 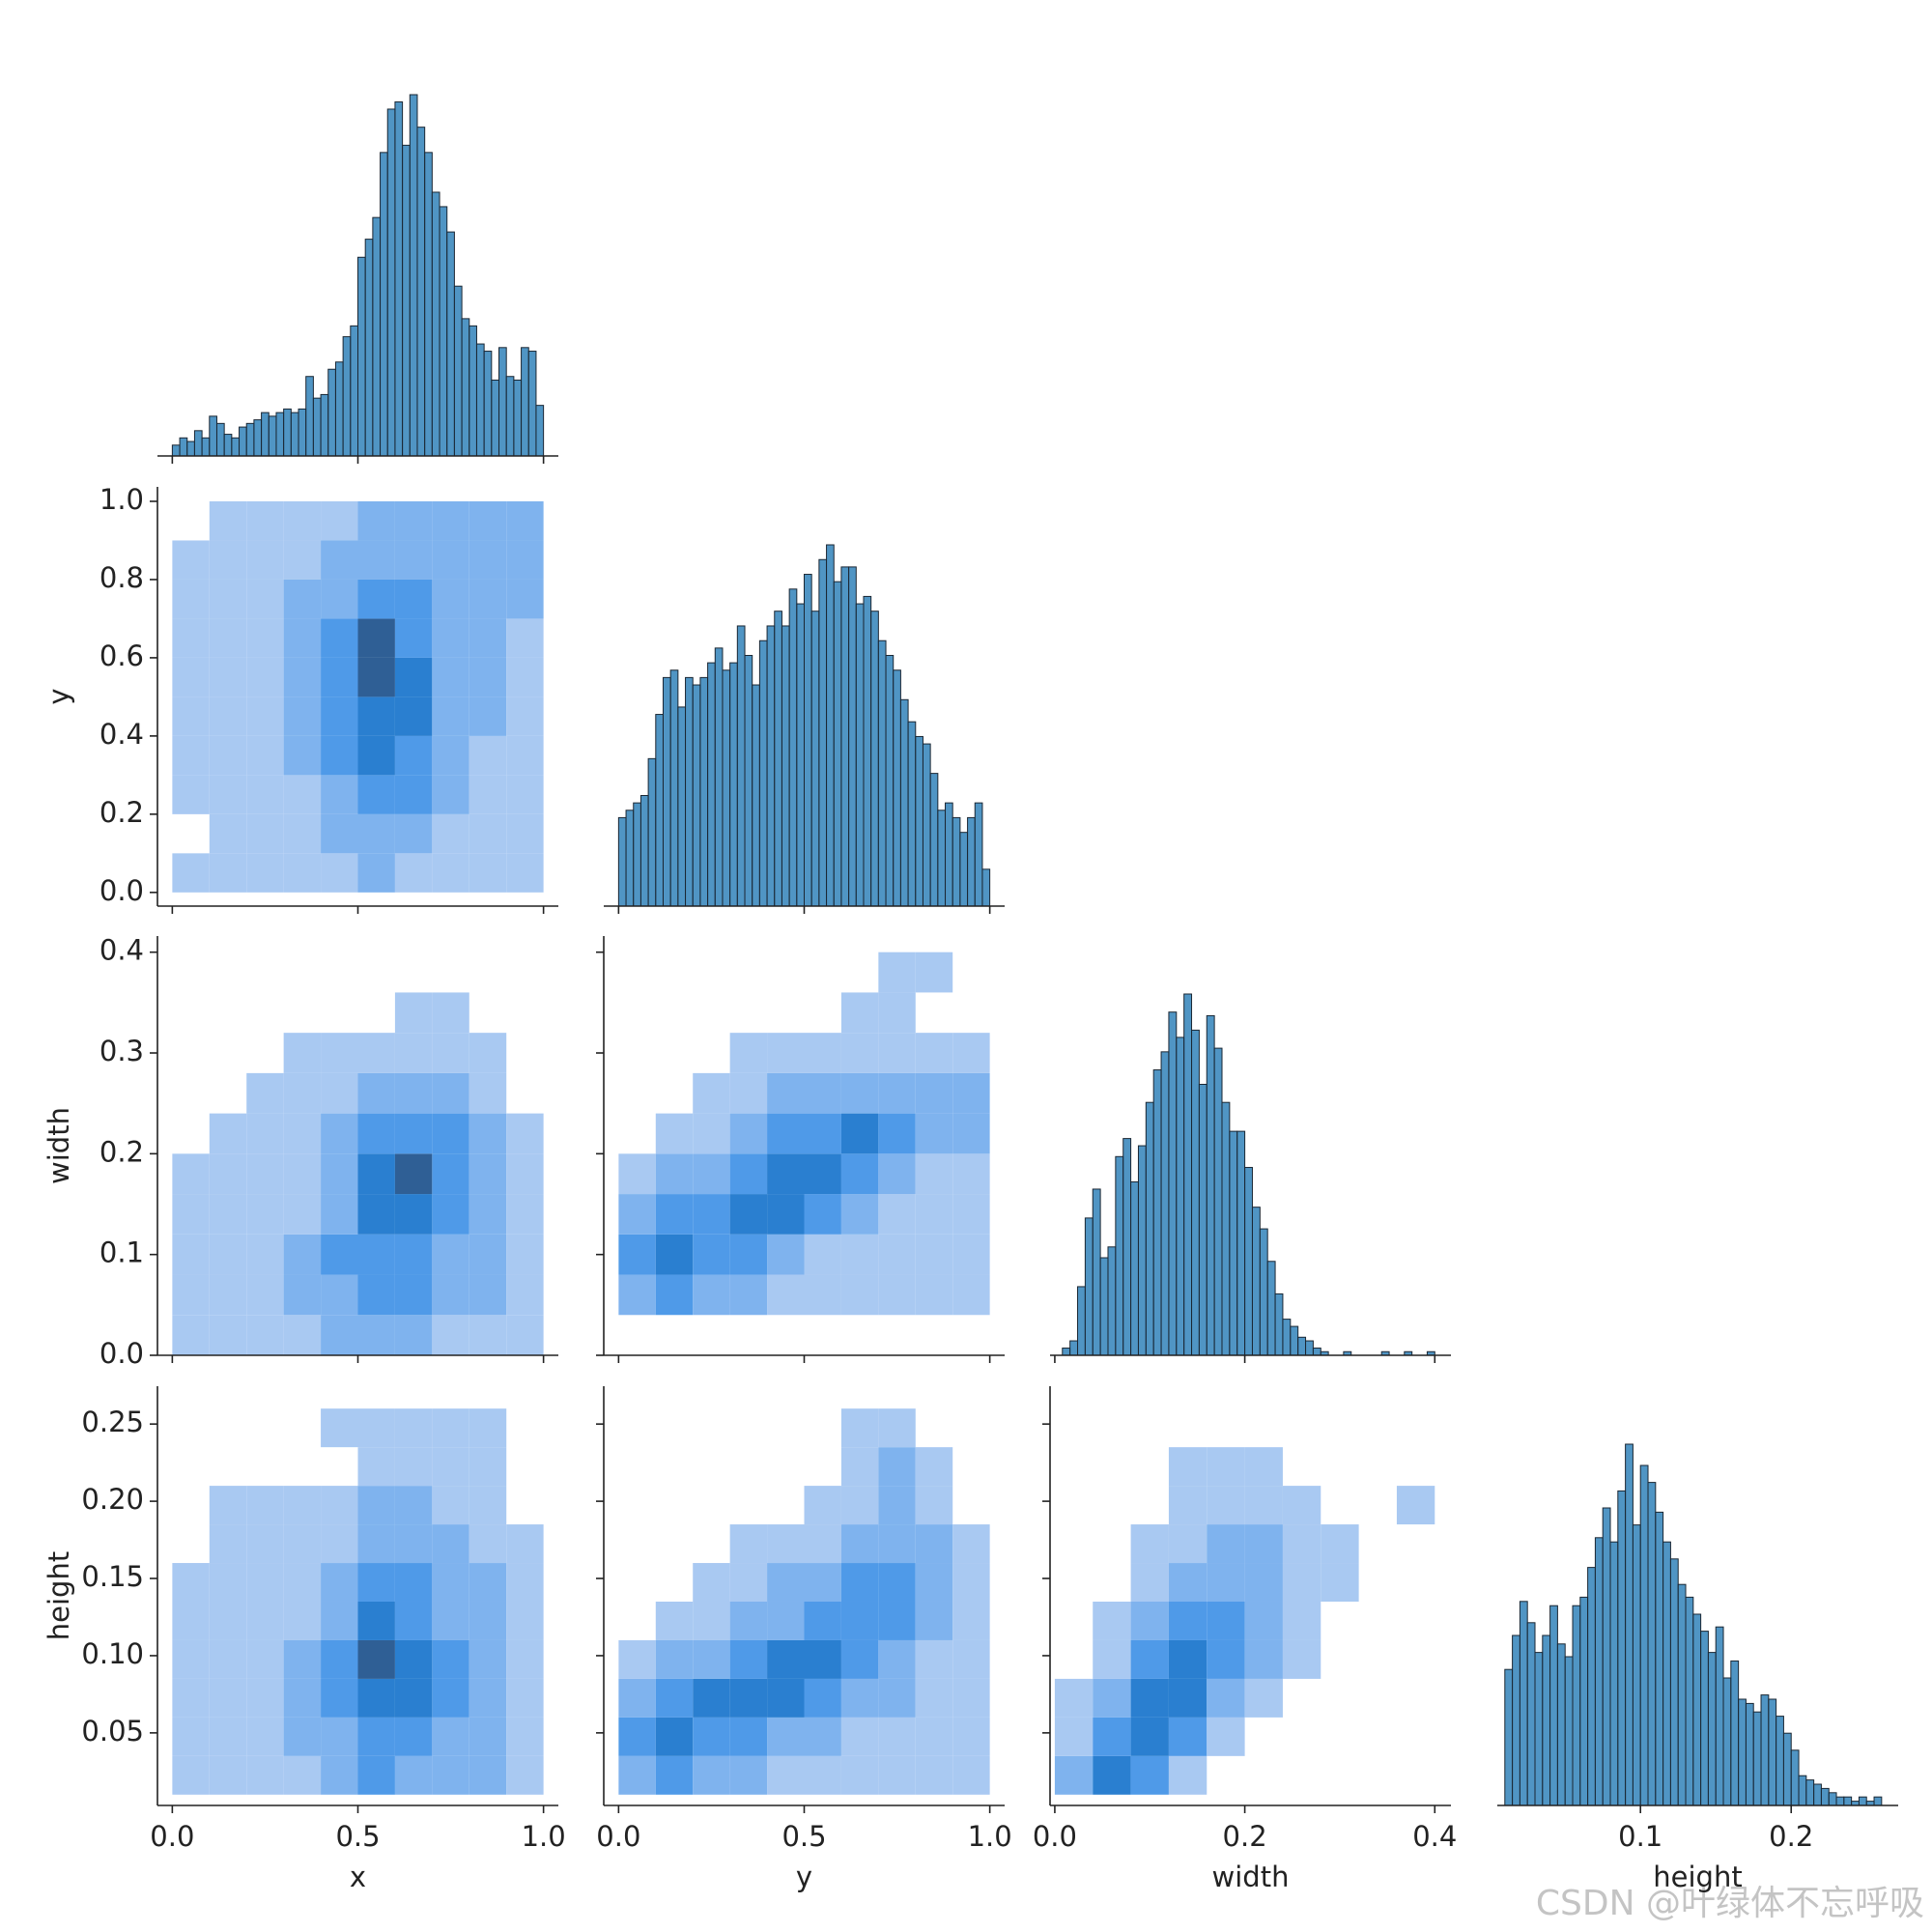 What do you see at coordinates (121, 655) in the screenshot?
I see `y-tick-label: 0.6` at bounding box center [121, 655].